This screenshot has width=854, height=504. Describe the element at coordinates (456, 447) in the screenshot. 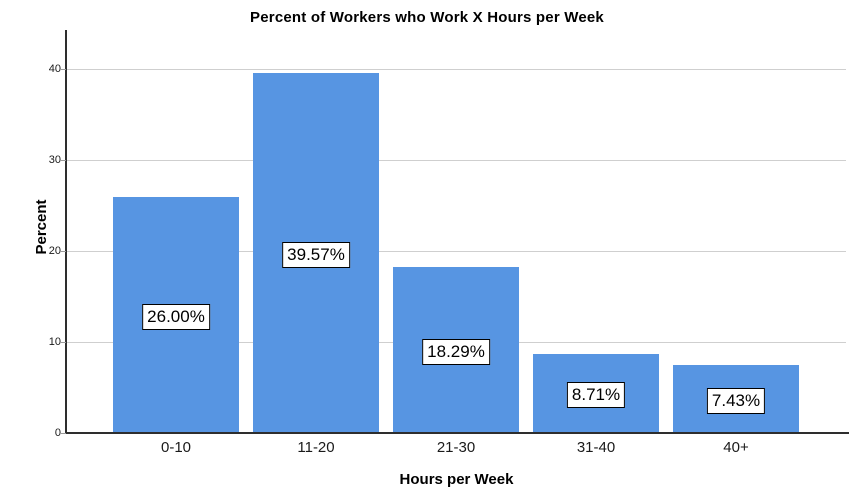

I see `x-tick-label-21-30: 21-30` at that location.